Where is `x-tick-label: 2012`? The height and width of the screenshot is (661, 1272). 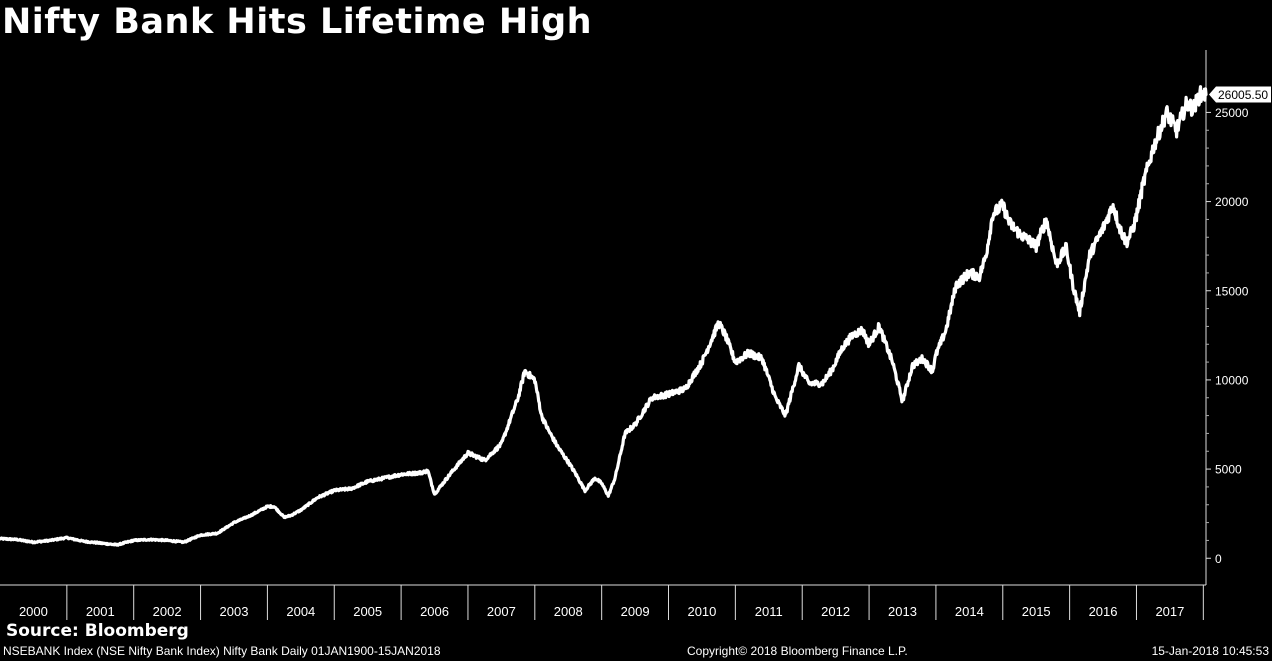
x-tick-label: 2012 is located at coordinates (835, 611).